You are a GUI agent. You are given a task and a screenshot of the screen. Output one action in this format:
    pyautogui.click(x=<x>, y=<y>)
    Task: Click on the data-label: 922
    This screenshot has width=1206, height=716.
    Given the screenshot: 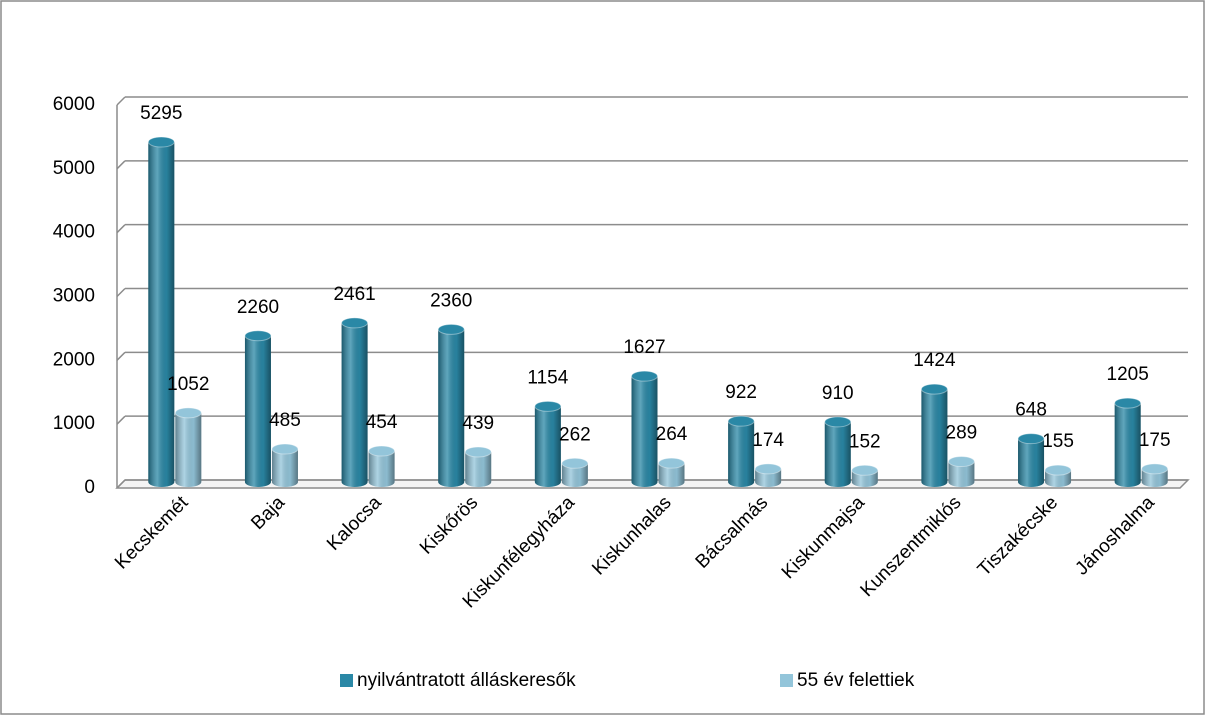 What is the action you would take?
    pyautogui.click(x=741, y=392)
    